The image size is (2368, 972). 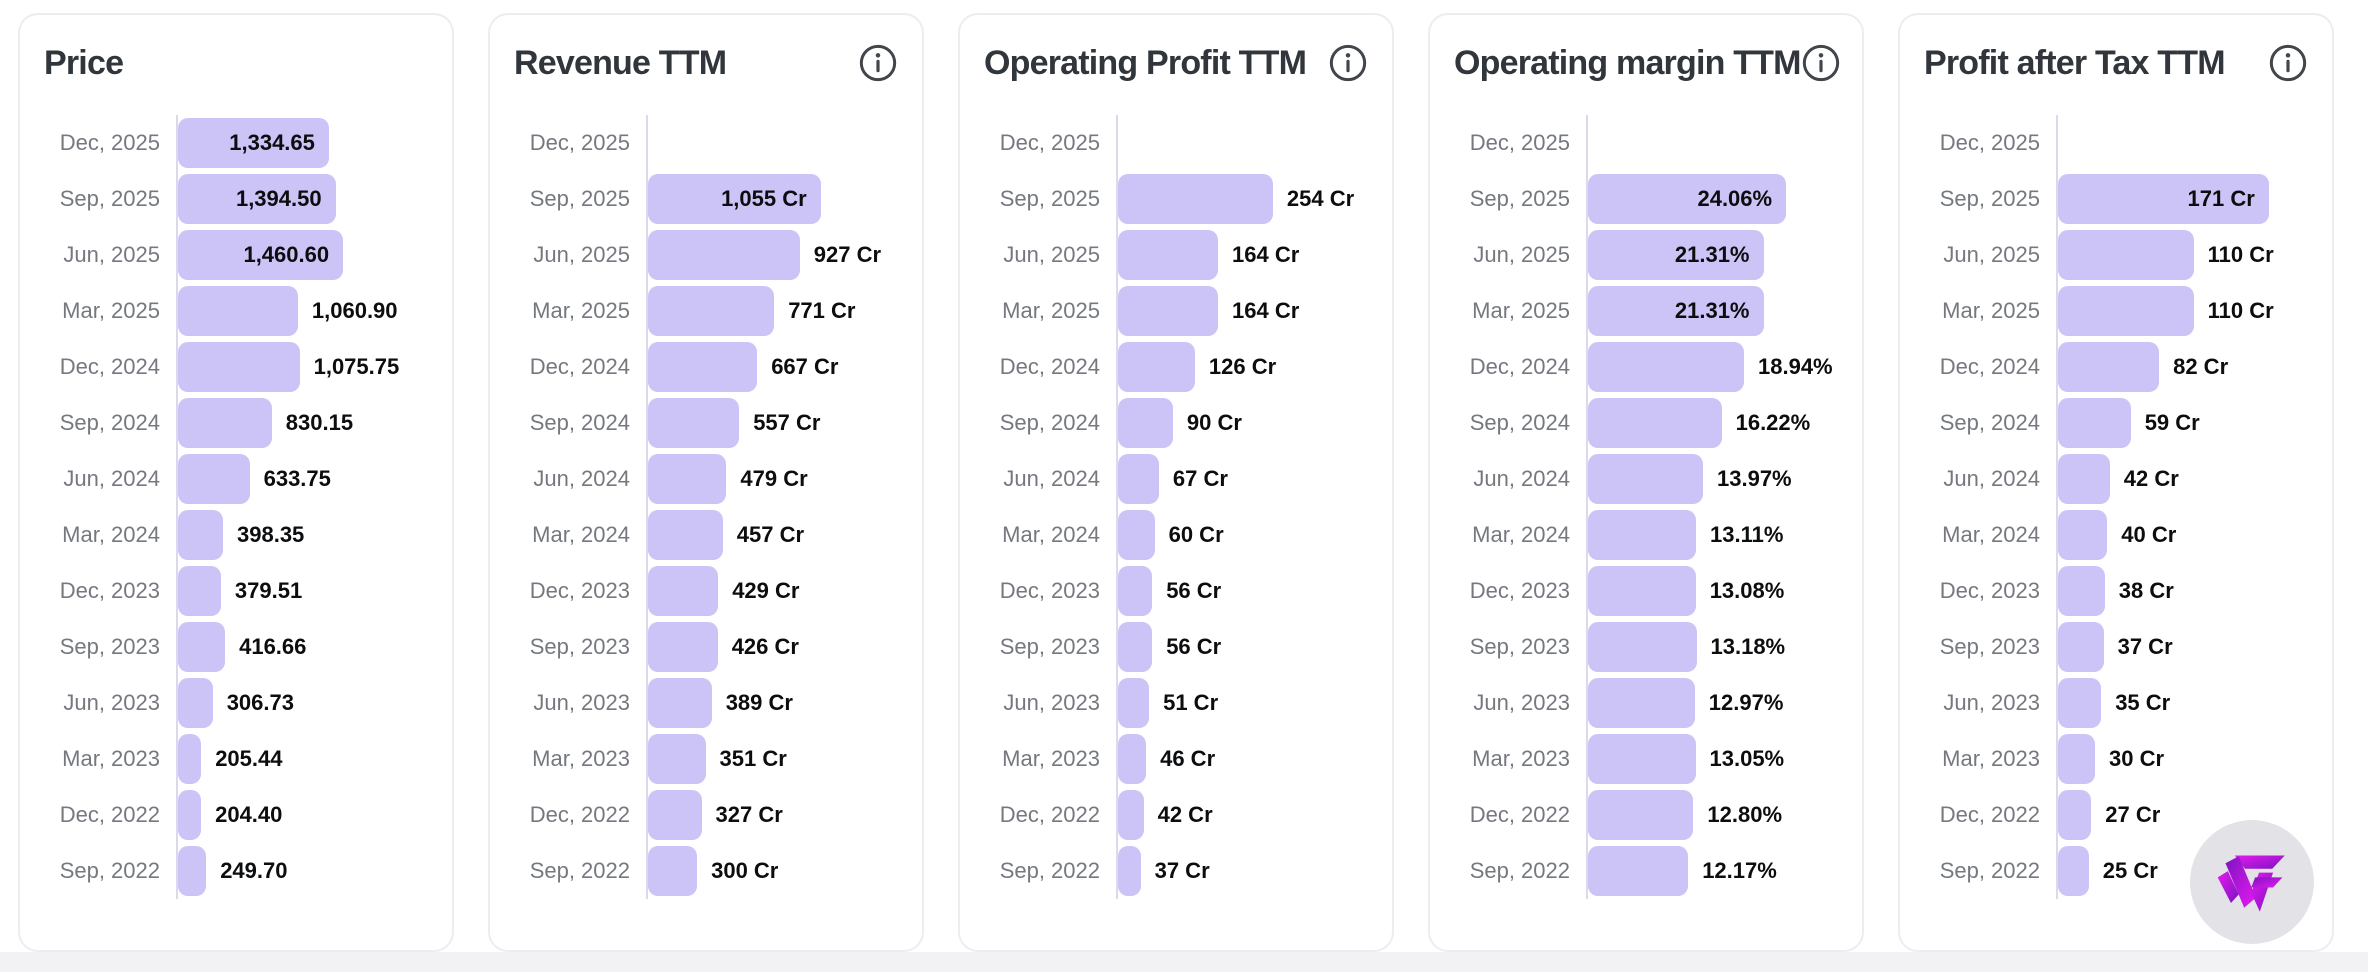 I want to click on value-label: 24.06%, so click(x=1735, y=198).